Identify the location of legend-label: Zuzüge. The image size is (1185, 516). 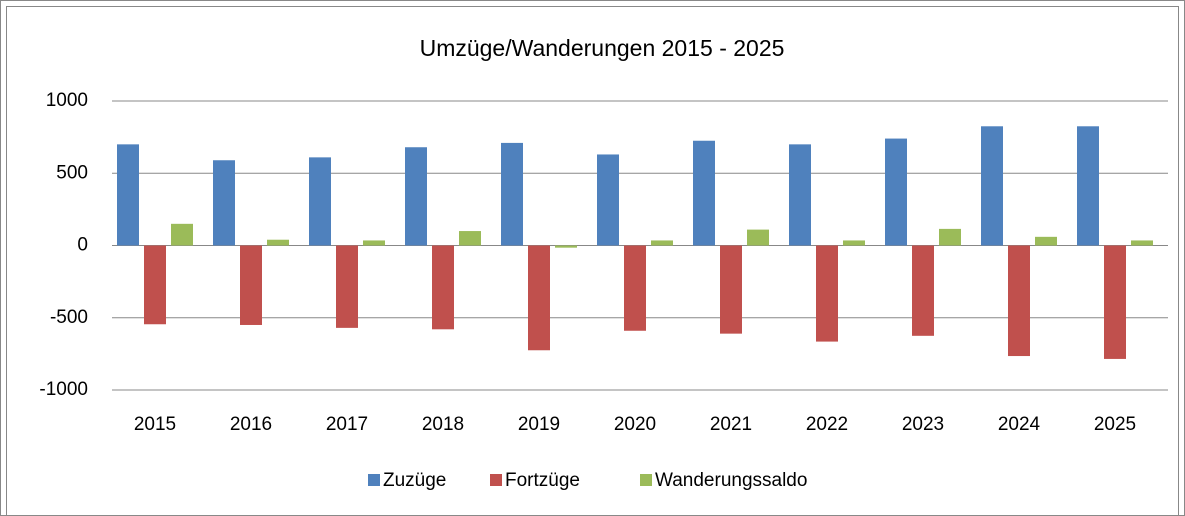
(414, 480).